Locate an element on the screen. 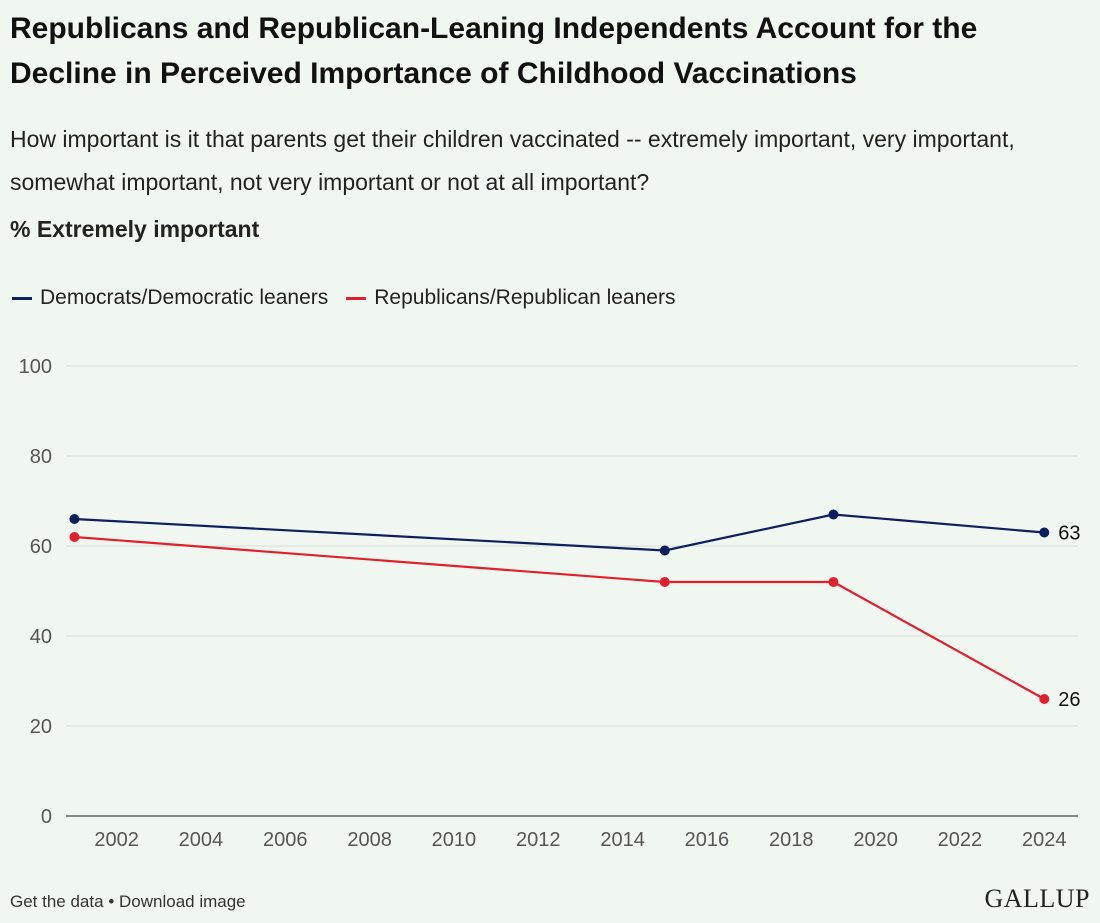 This screenshot has height=923, width=1100. unit-label: % Extremely important is located at coordinates (135, 229).